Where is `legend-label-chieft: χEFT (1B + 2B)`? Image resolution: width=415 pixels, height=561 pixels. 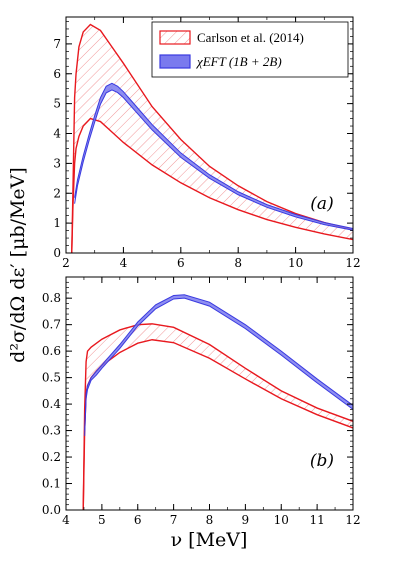
legend-label-chieft: χEFT (1B + 2B) is located at coordinates (238, 61).